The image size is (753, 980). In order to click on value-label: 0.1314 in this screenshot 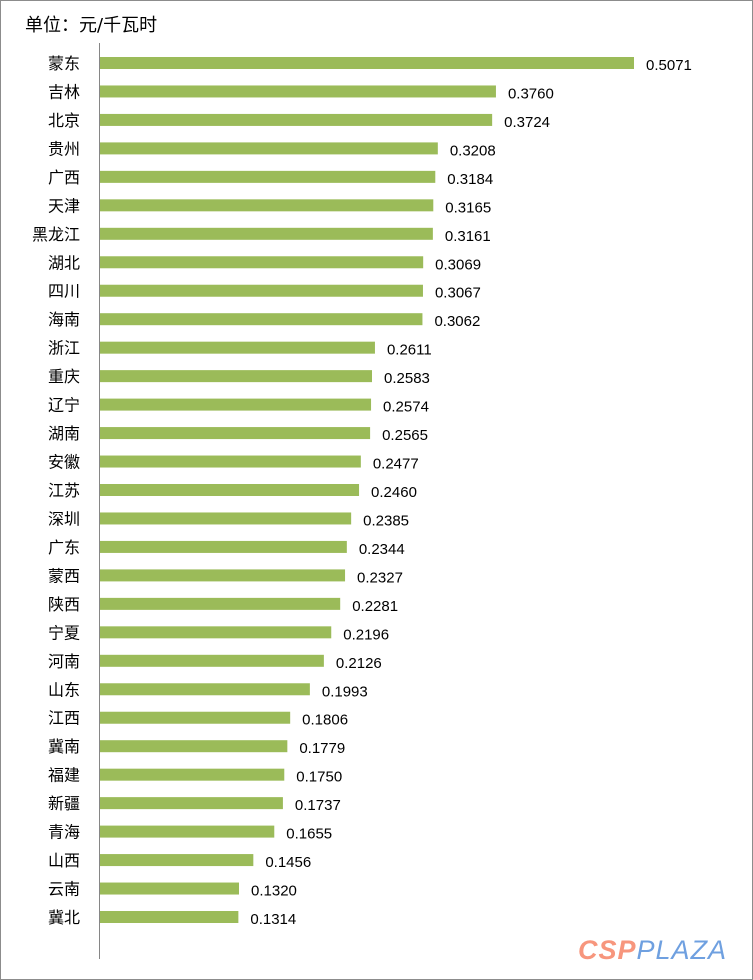, I will do `click(273, 919)`.